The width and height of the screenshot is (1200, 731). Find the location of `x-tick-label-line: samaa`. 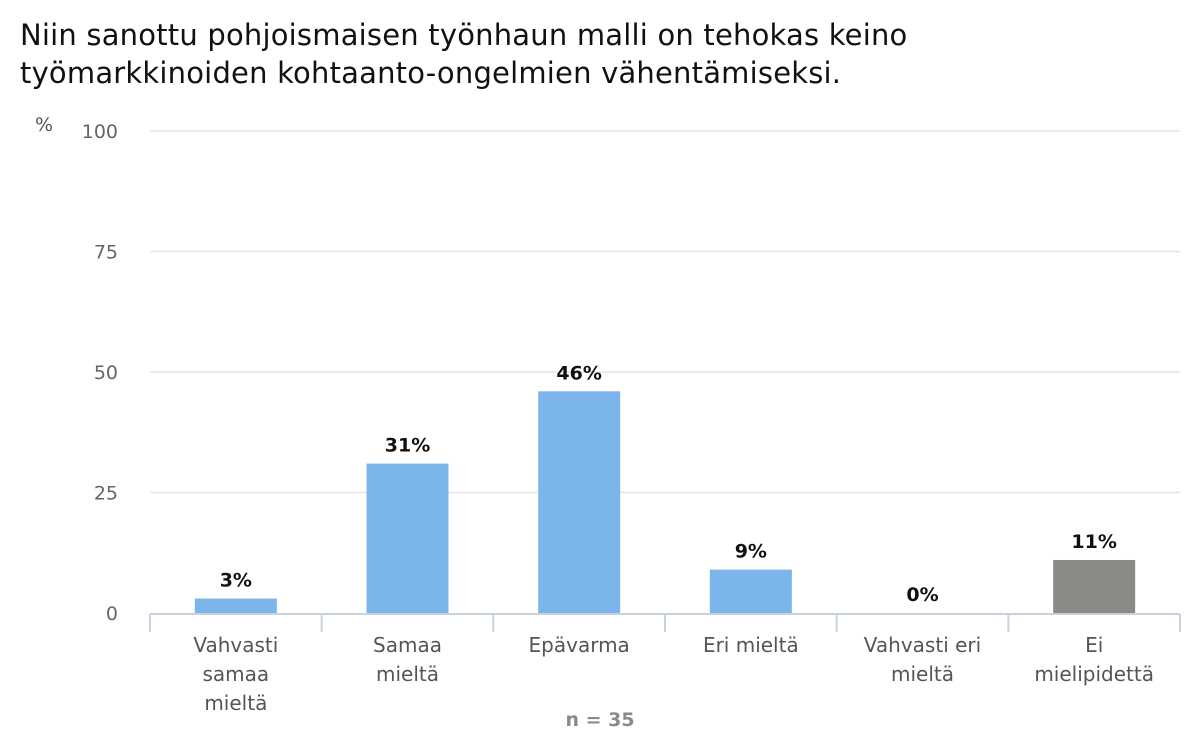

x-tick-label-line: samaa is located at coordinates (235, 674).